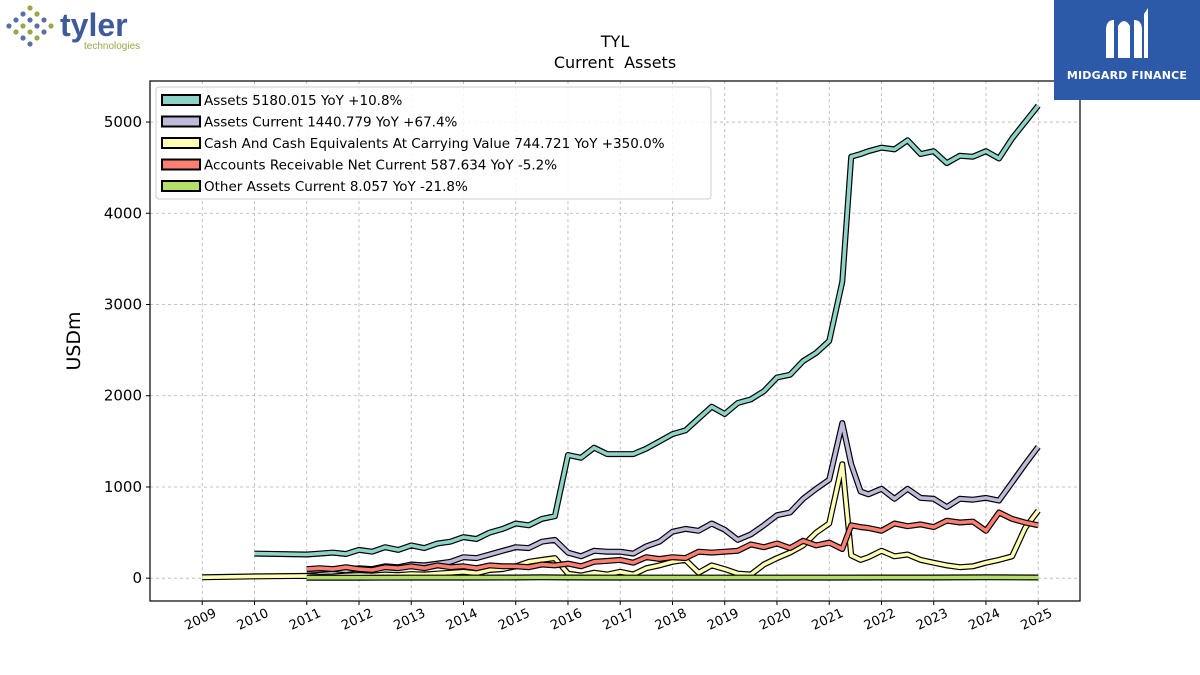  I want to click on midgard-finance-logo: MIDGARD FINANCE, so click(1127, 50).